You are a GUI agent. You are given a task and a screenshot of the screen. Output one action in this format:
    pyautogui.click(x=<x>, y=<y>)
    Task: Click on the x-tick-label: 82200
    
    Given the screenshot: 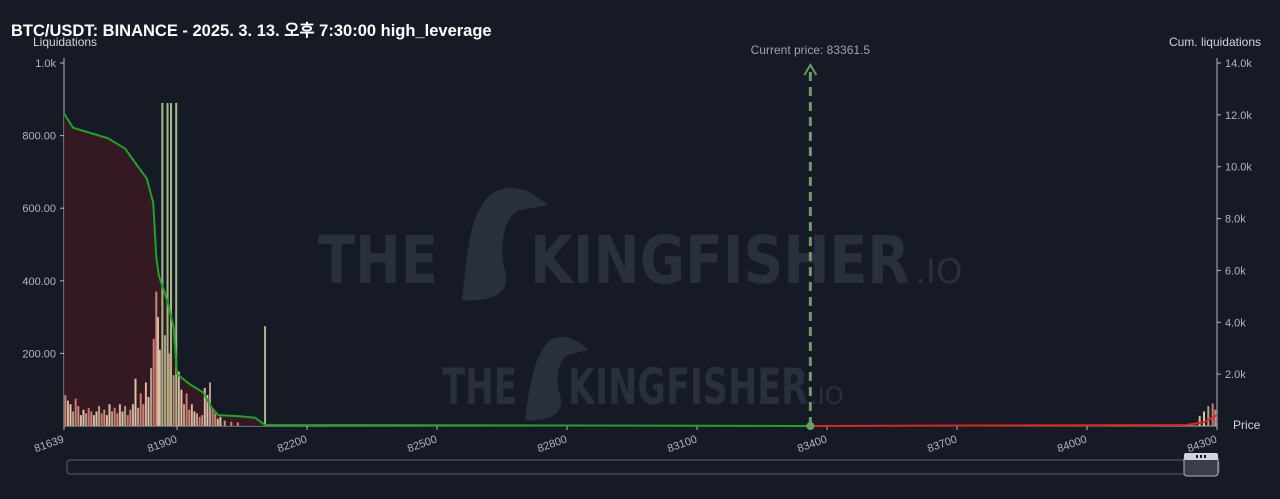 What is the action you would take?
    pyautogui.click(x=292, y=444)
    